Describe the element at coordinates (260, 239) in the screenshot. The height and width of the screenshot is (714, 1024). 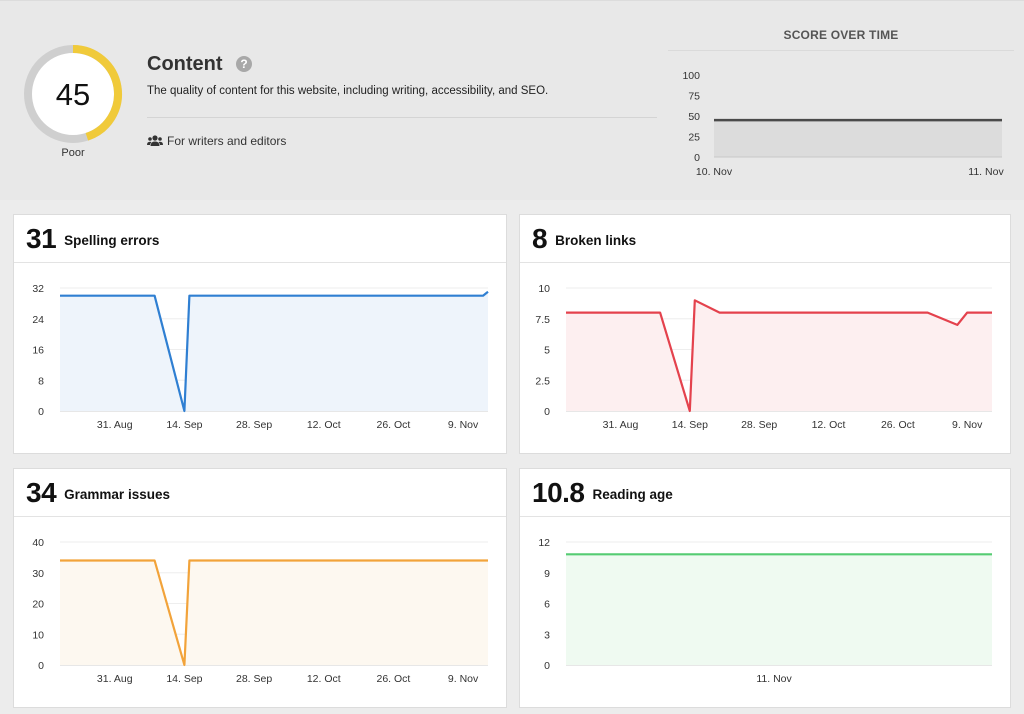
I see `card-header: 31 Spelling errors` at that location.